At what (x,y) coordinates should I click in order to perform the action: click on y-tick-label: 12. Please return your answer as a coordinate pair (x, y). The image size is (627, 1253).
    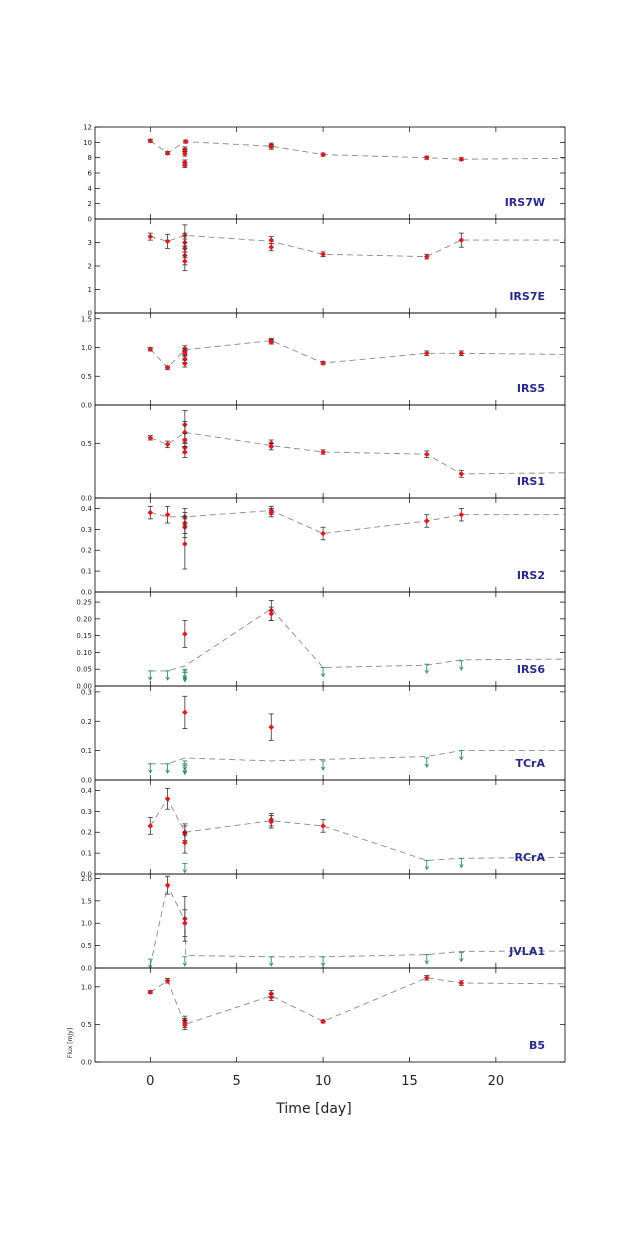
    Looking at the image, I should click on (87, 128).